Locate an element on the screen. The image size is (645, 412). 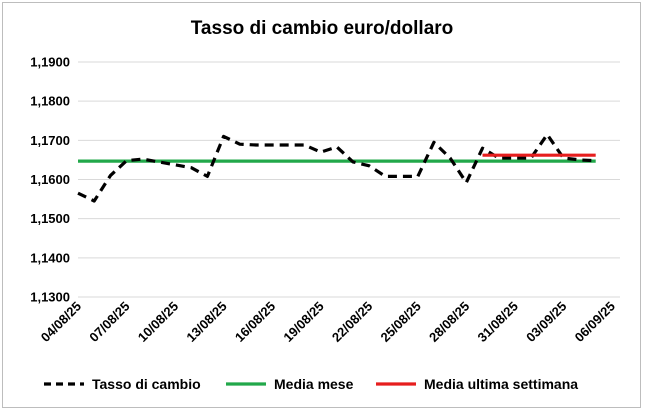
y-tick-label: 1,1300 is located at coordinates (50, 297).